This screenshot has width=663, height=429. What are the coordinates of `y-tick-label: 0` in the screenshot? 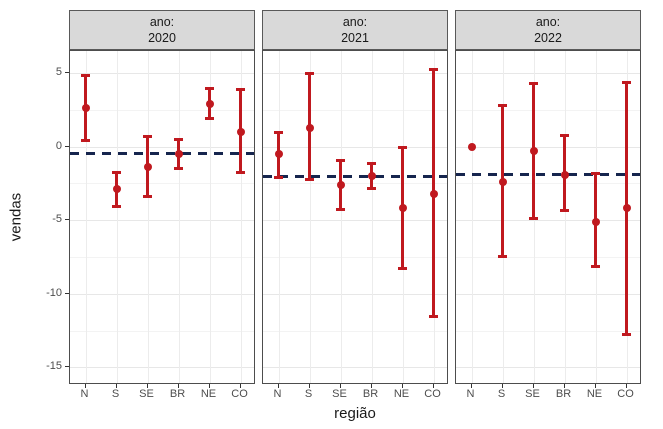 It's located at (58, 145).